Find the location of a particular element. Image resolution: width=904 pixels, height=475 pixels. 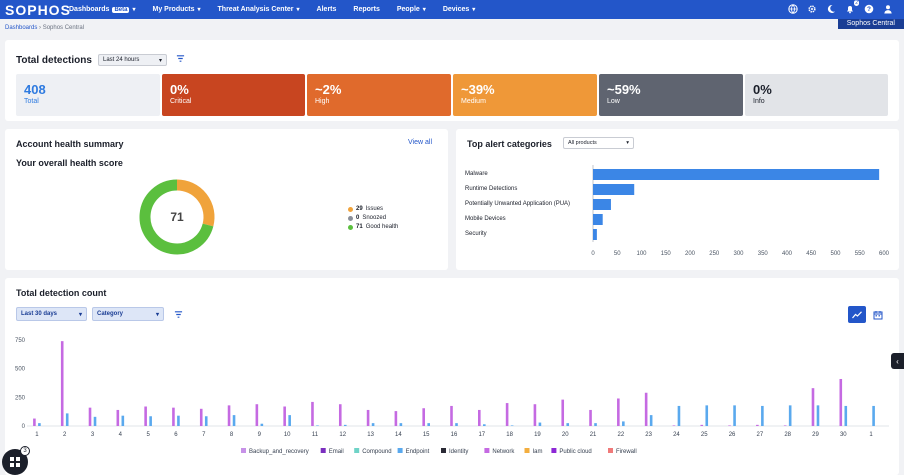

tile-high: ~2% High is located at coordinates (379, 95).